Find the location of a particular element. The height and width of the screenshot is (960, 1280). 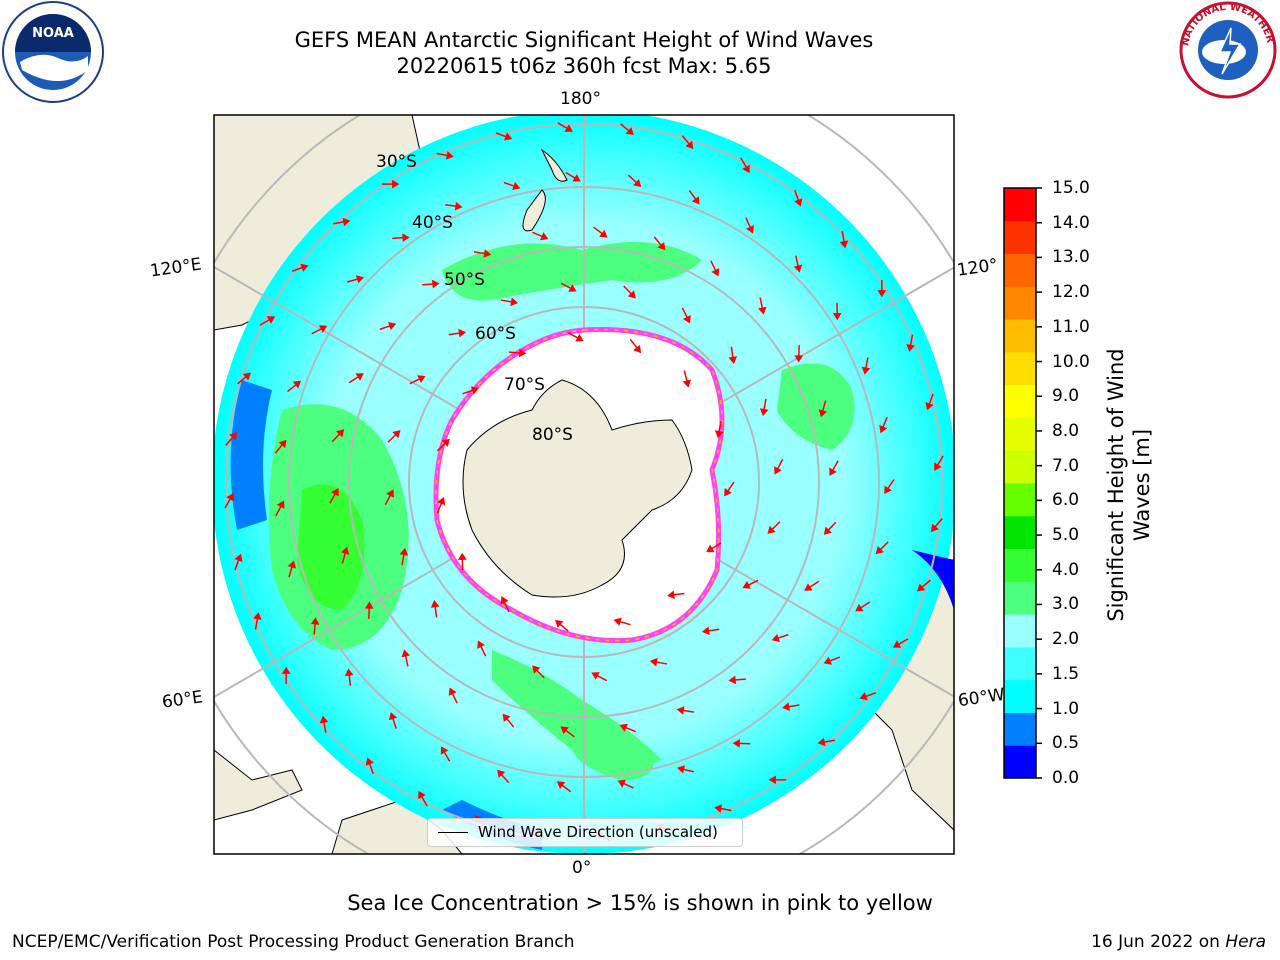

colorbar-tick-label: 11.0 is located at coordinates (1071, 326).